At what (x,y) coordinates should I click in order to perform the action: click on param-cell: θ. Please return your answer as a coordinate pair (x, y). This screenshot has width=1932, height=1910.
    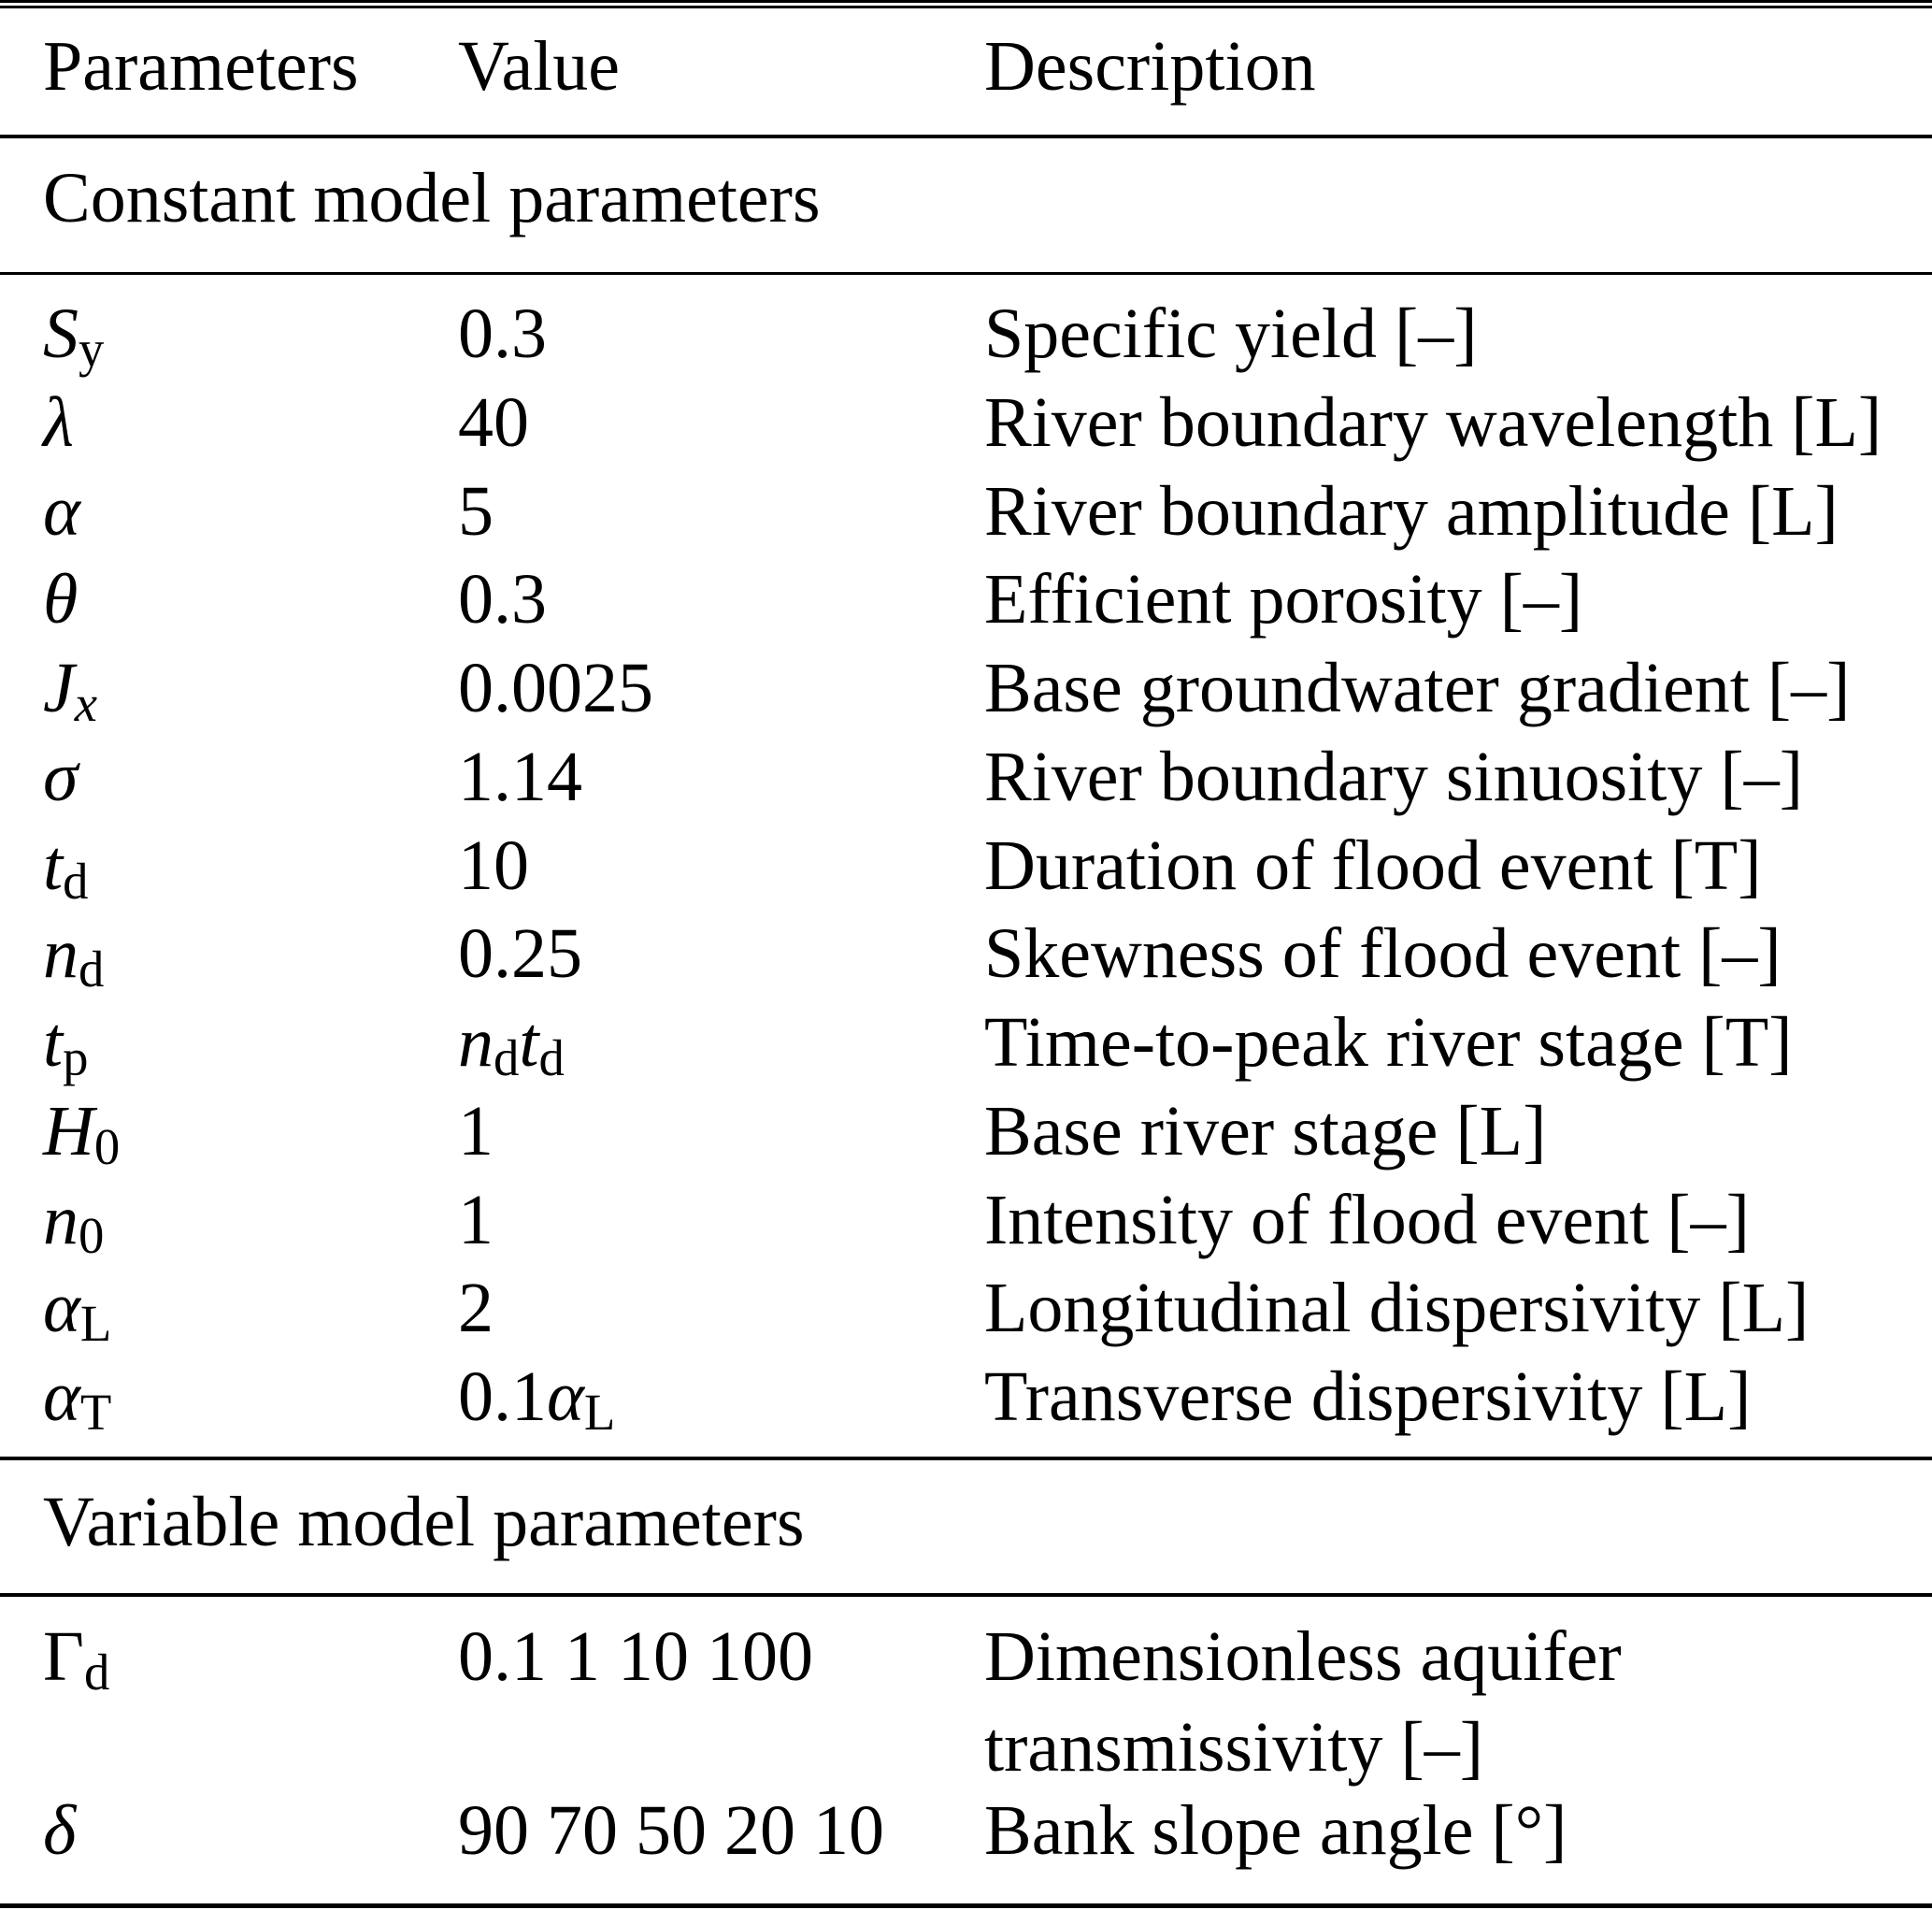
    Looking at the image, I should click on (61, 599).